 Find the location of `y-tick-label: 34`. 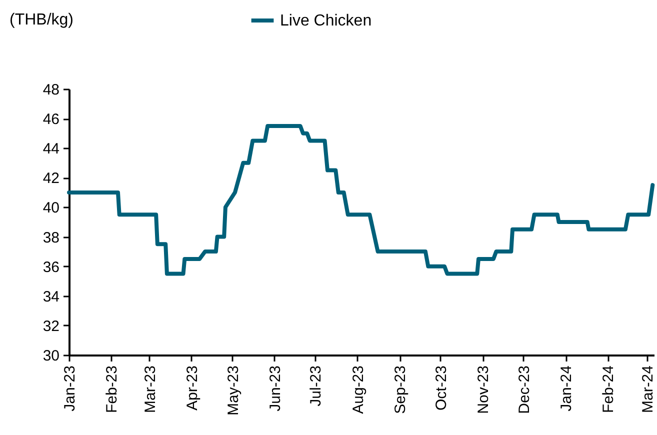

y-tick-label: 34 is located at coordinates (51, 297).